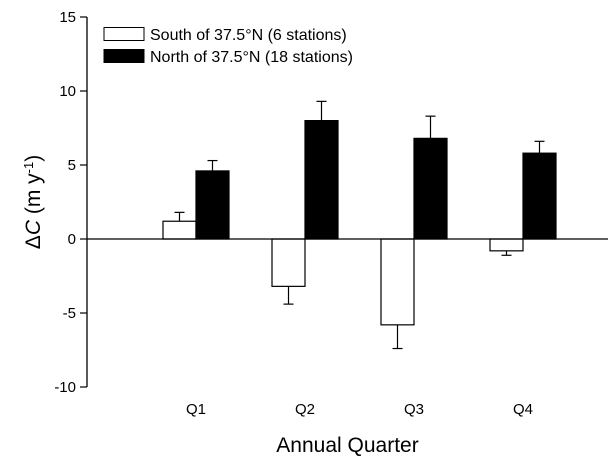 This screenshot has height=459, width=610. What do you see at coordinates (212, 205) in the screenshot?
I see `bar-north-q1` at bounding box center [212, 205].